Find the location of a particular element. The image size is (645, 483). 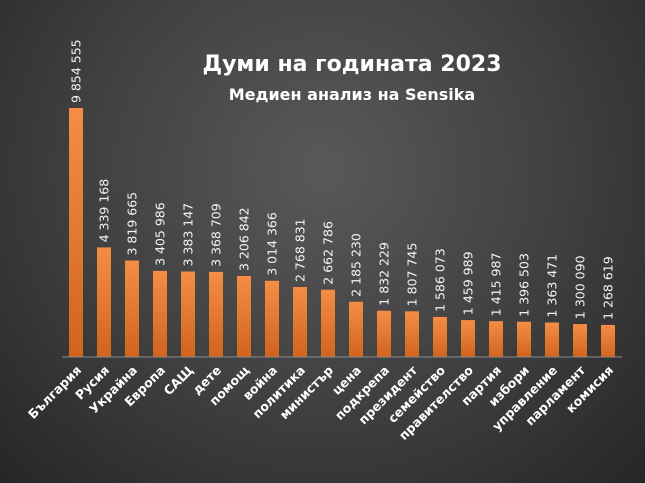

tick-label-4: САЩ is located at coordinates (178, 381).